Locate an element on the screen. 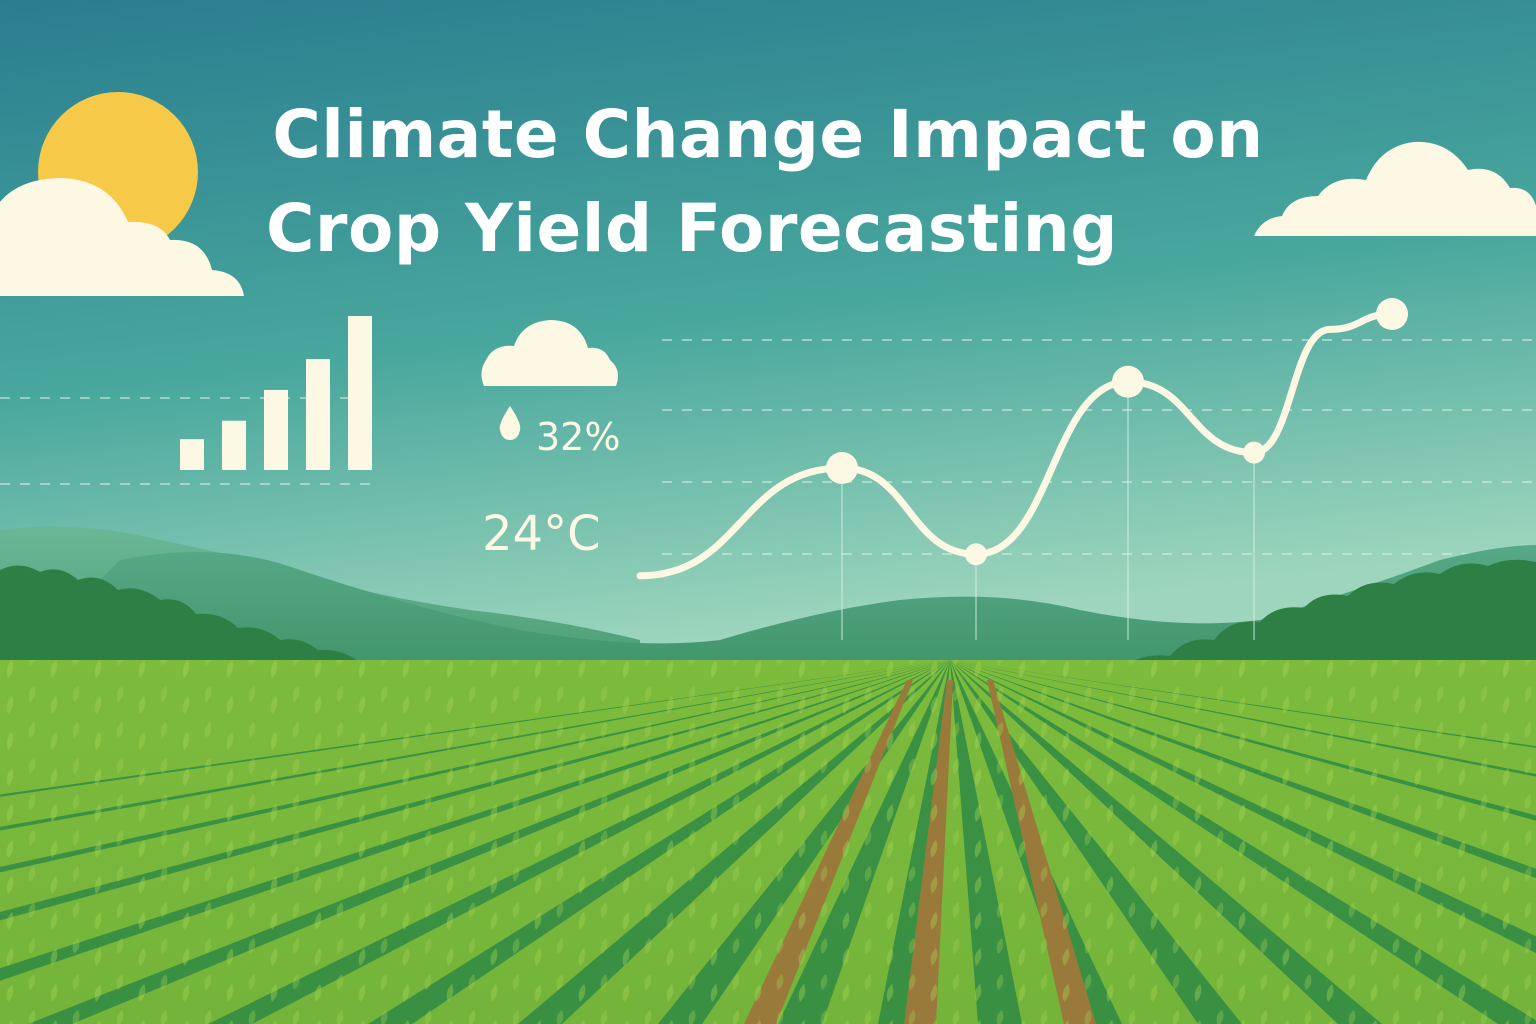  tree-line-left is located at coordinates (180, 622).